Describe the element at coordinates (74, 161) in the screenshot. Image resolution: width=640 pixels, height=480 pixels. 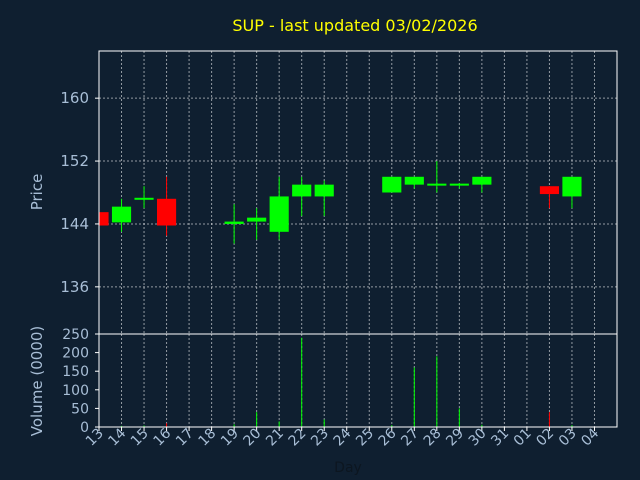
I see `price-tick-label: 152` at that location.